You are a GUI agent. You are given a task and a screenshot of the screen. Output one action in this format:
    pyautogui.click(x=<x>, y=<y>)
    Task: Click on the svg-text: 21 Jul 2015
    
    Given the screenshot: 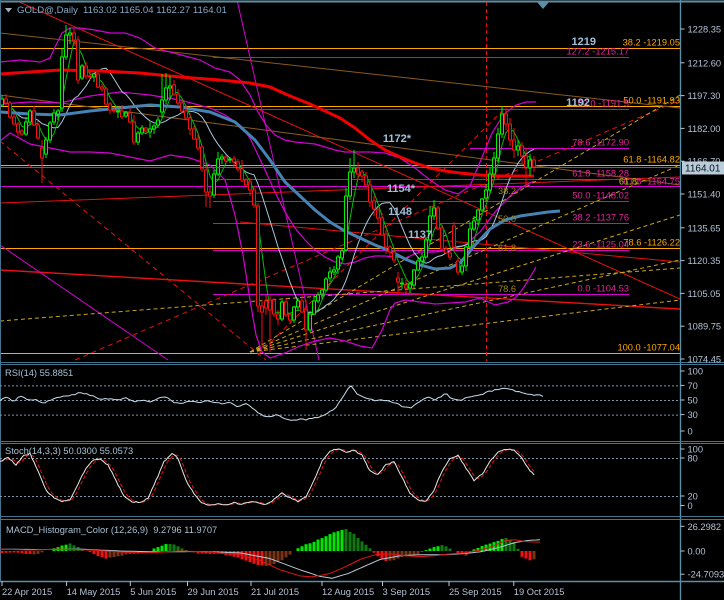 What is the action you would take?
    pyautogui.click(x=275, y=592)
    